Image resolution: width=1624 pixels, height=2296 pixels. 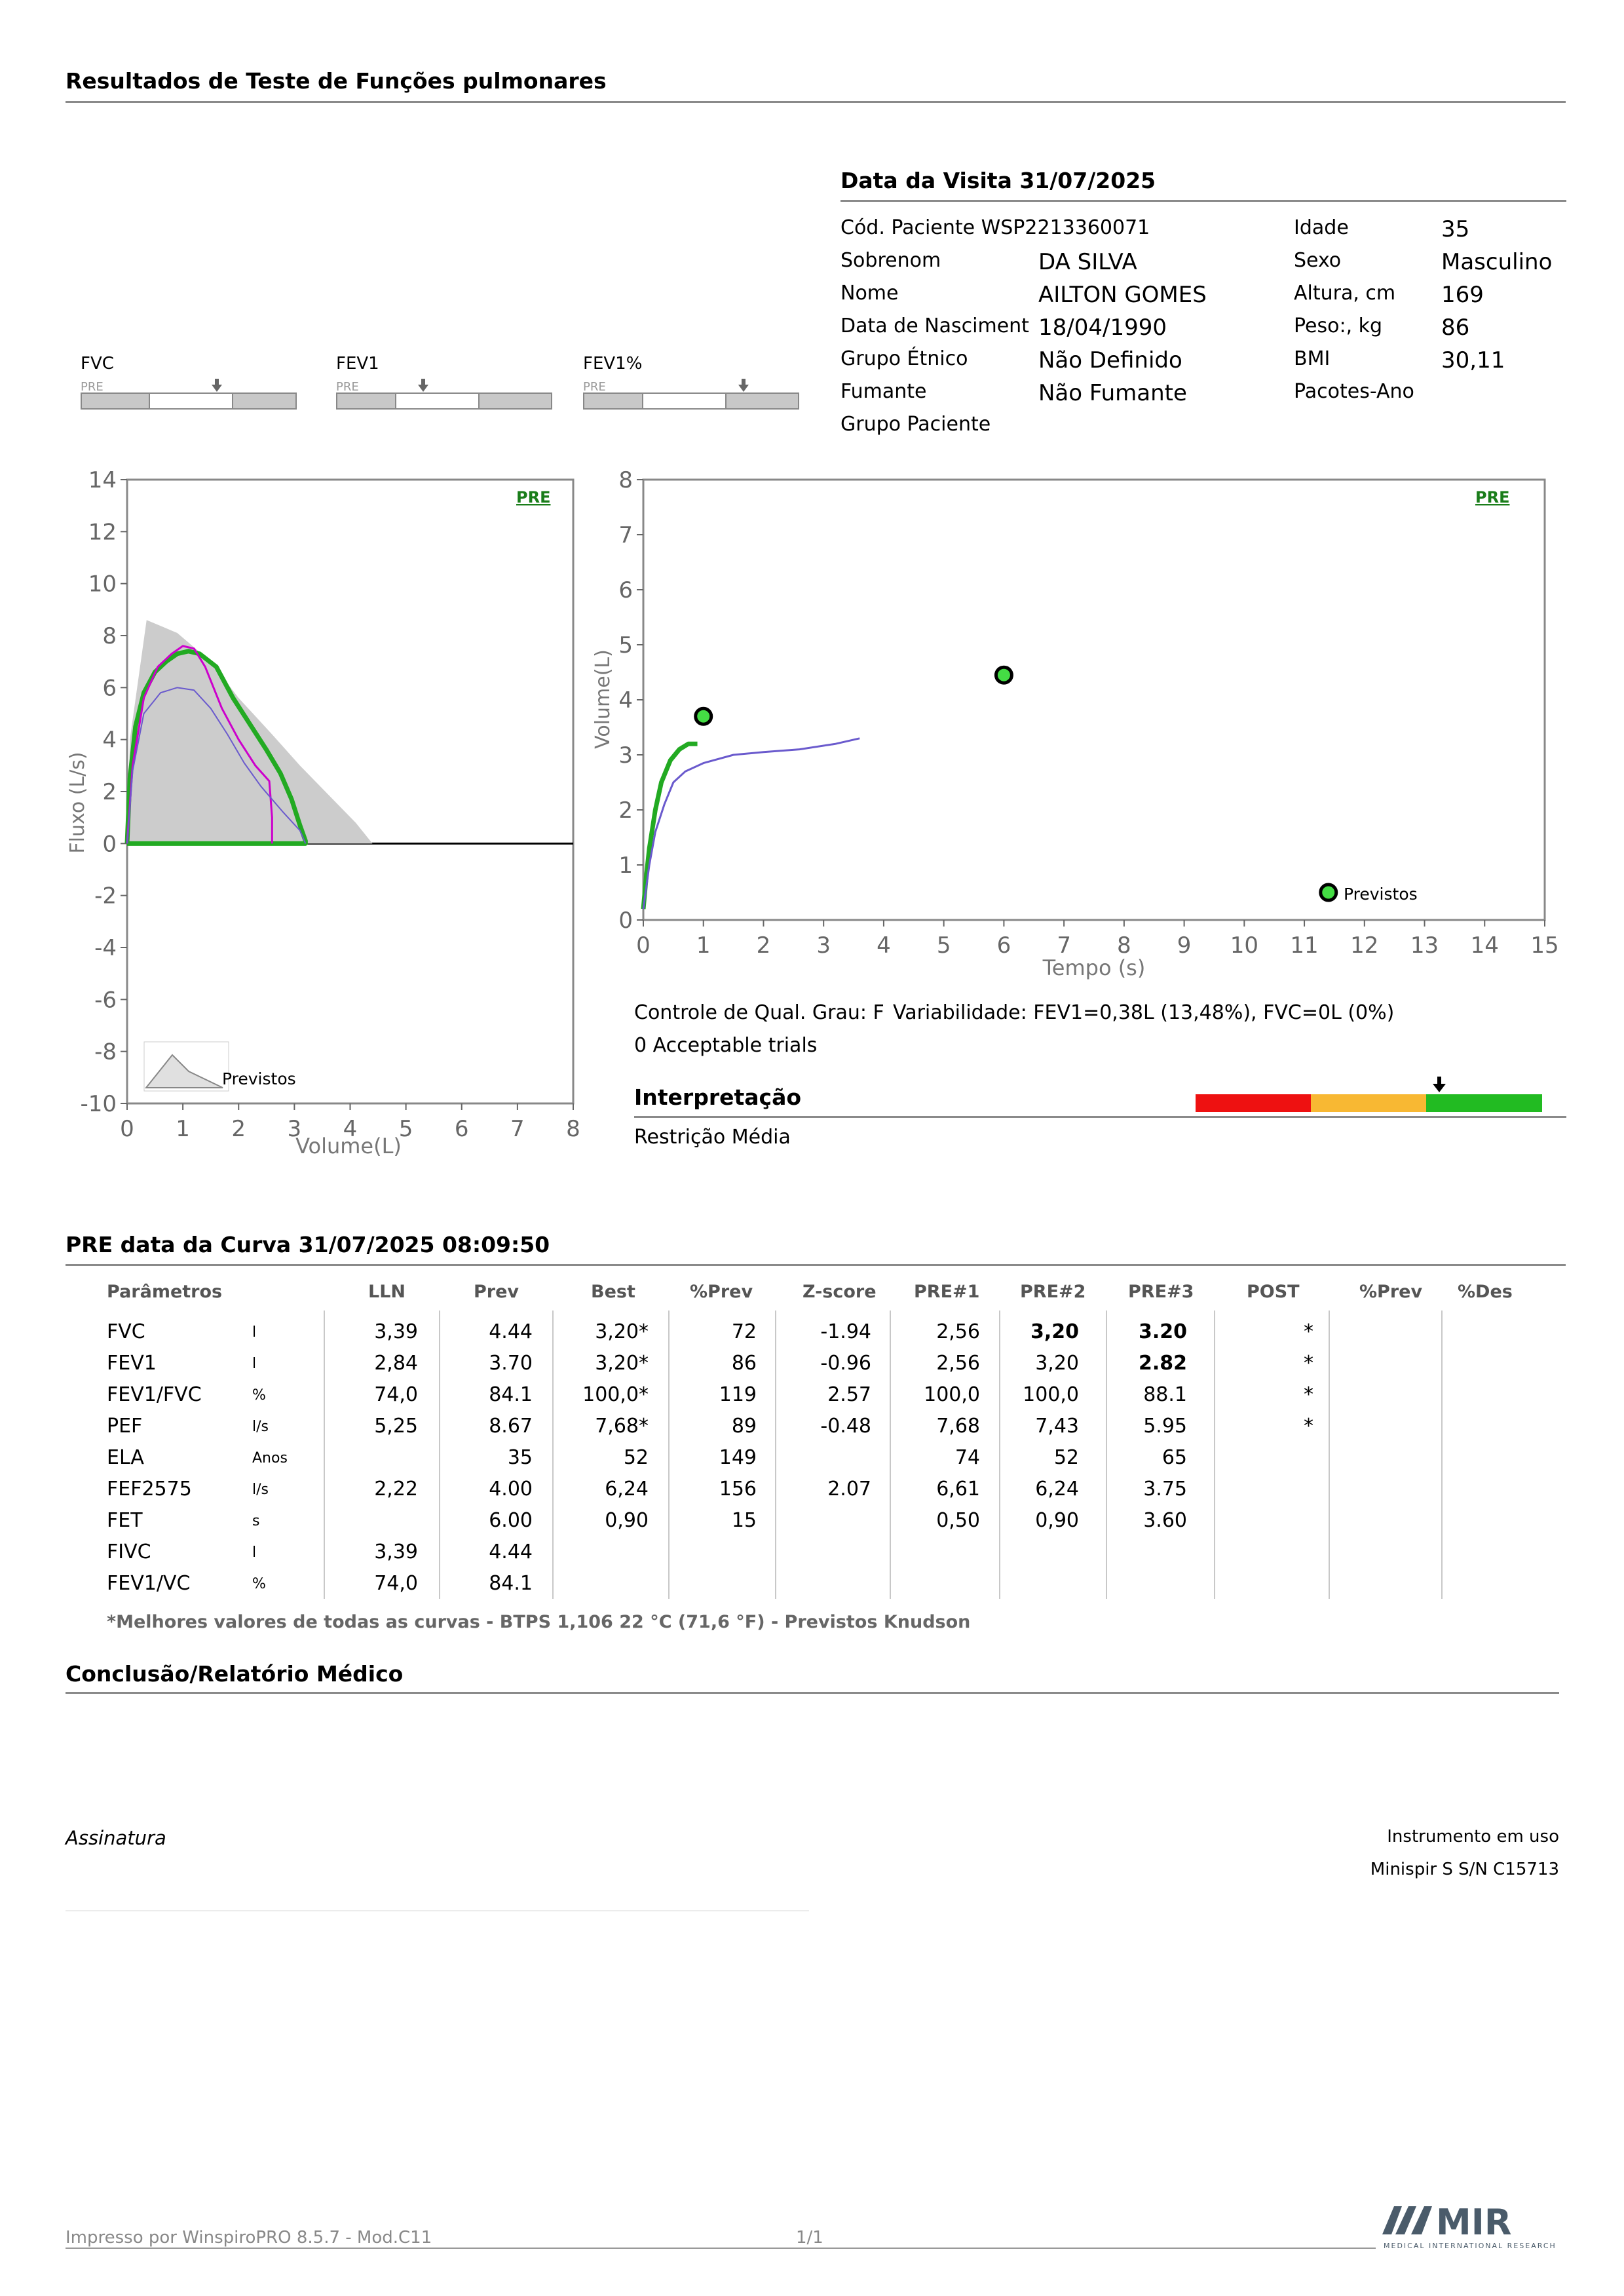 I want to click on table-header: POST, so click(x=1273, y=1292).